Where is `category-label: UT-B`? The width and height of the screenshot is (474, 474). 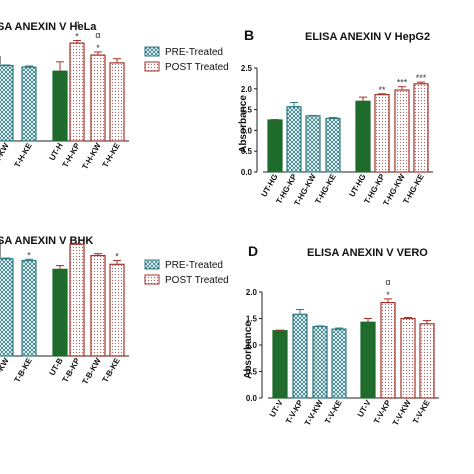 category-label: UT-B is located at coordinates (56, 366).